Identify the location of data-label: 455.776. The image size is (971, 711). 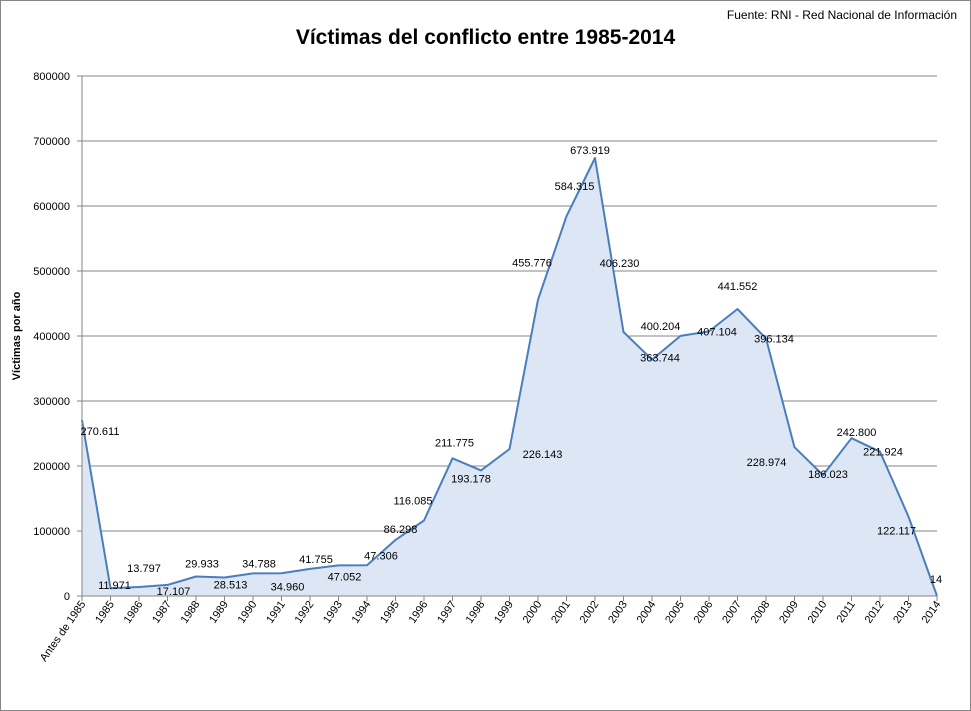
(532, 264).